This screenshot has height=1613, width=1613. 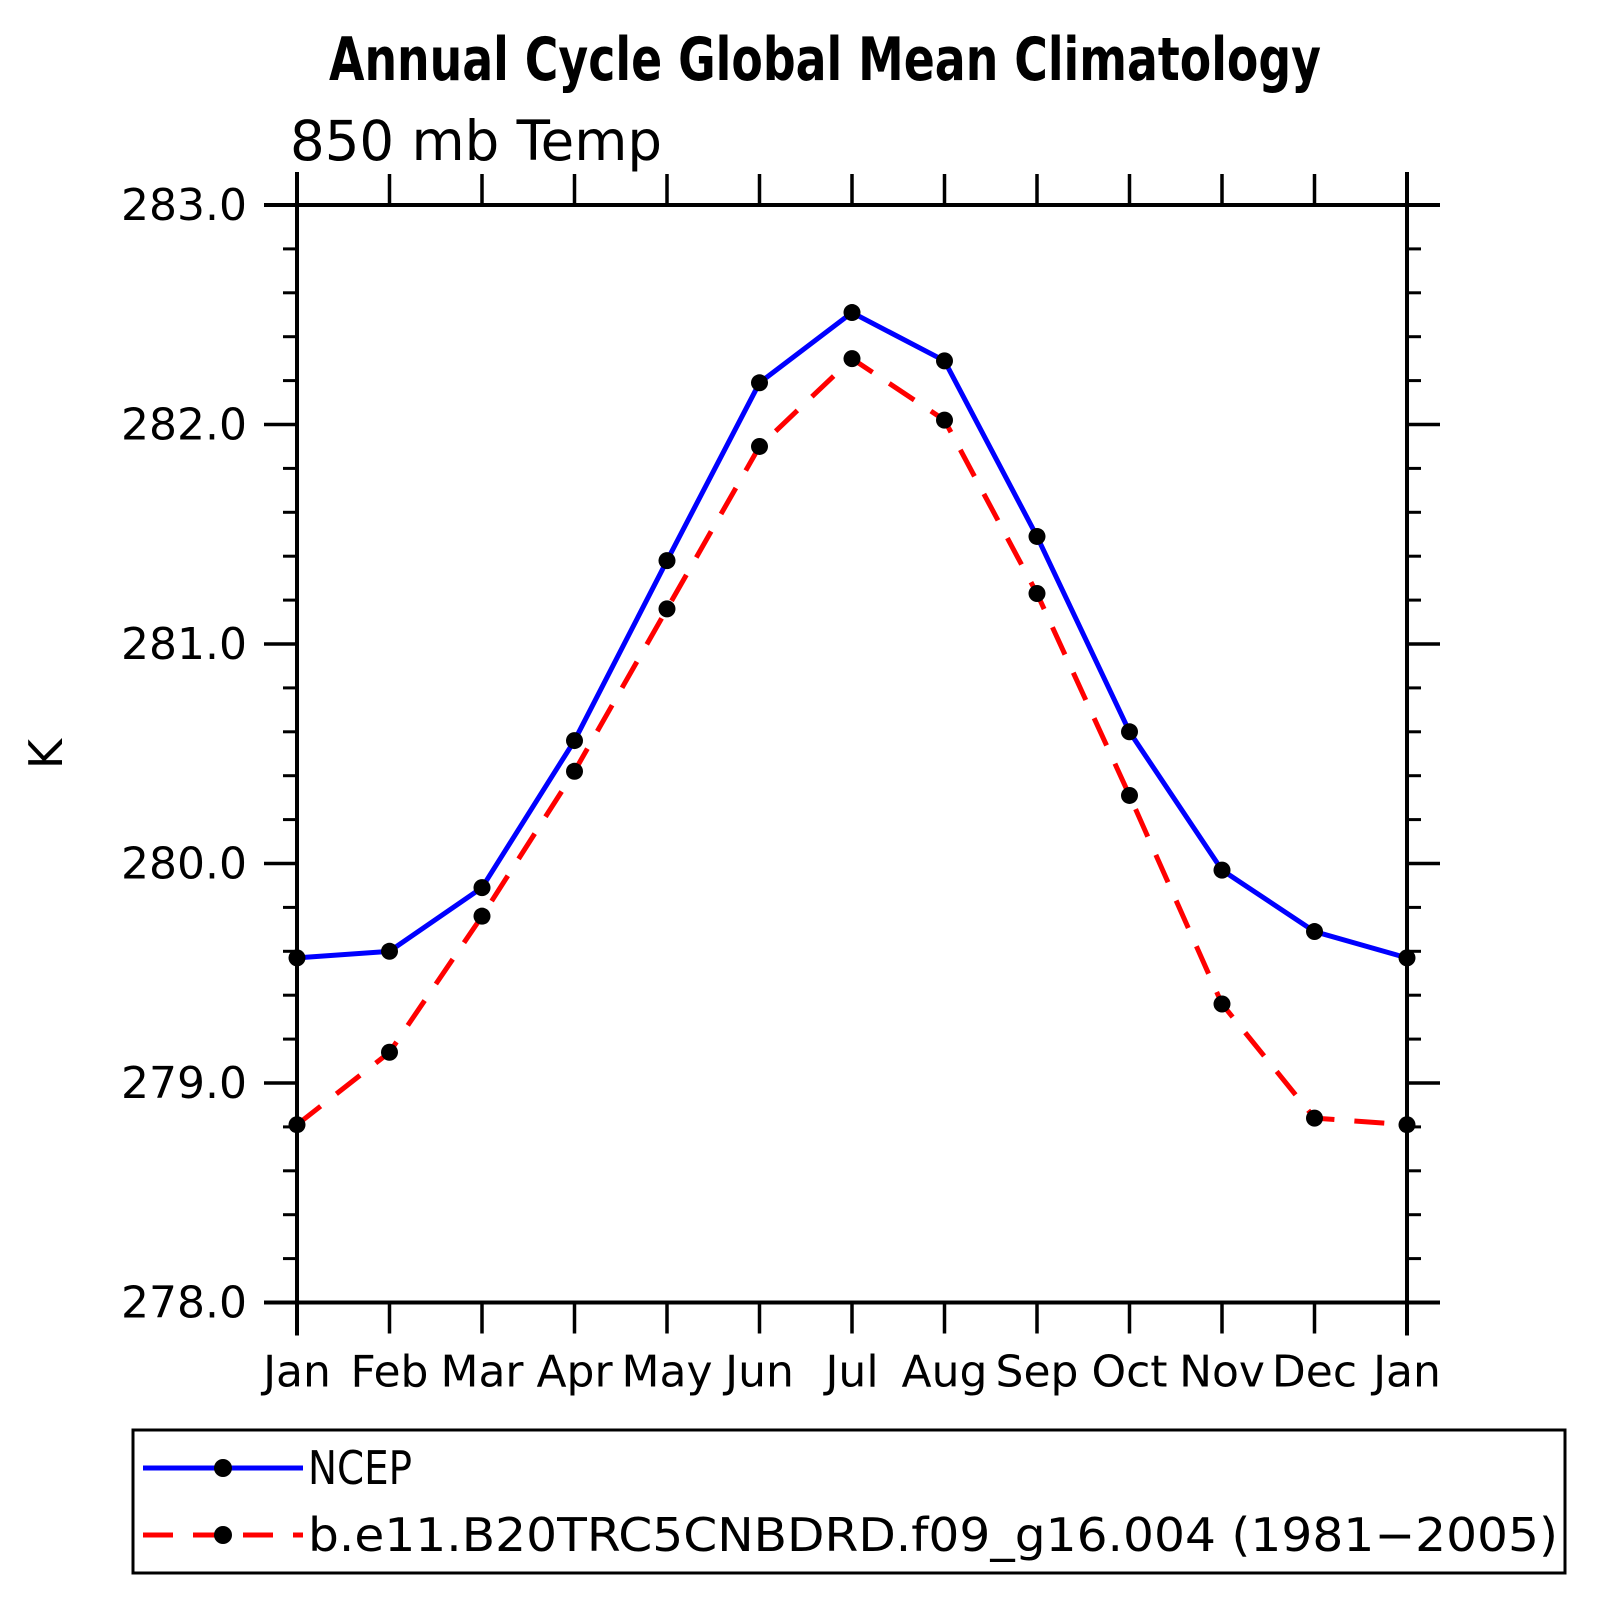 What do you see at coordinates (574, 1372) in the screenshot?
I see `x-tick-label: Apr` at bounding box center [574, 1372].